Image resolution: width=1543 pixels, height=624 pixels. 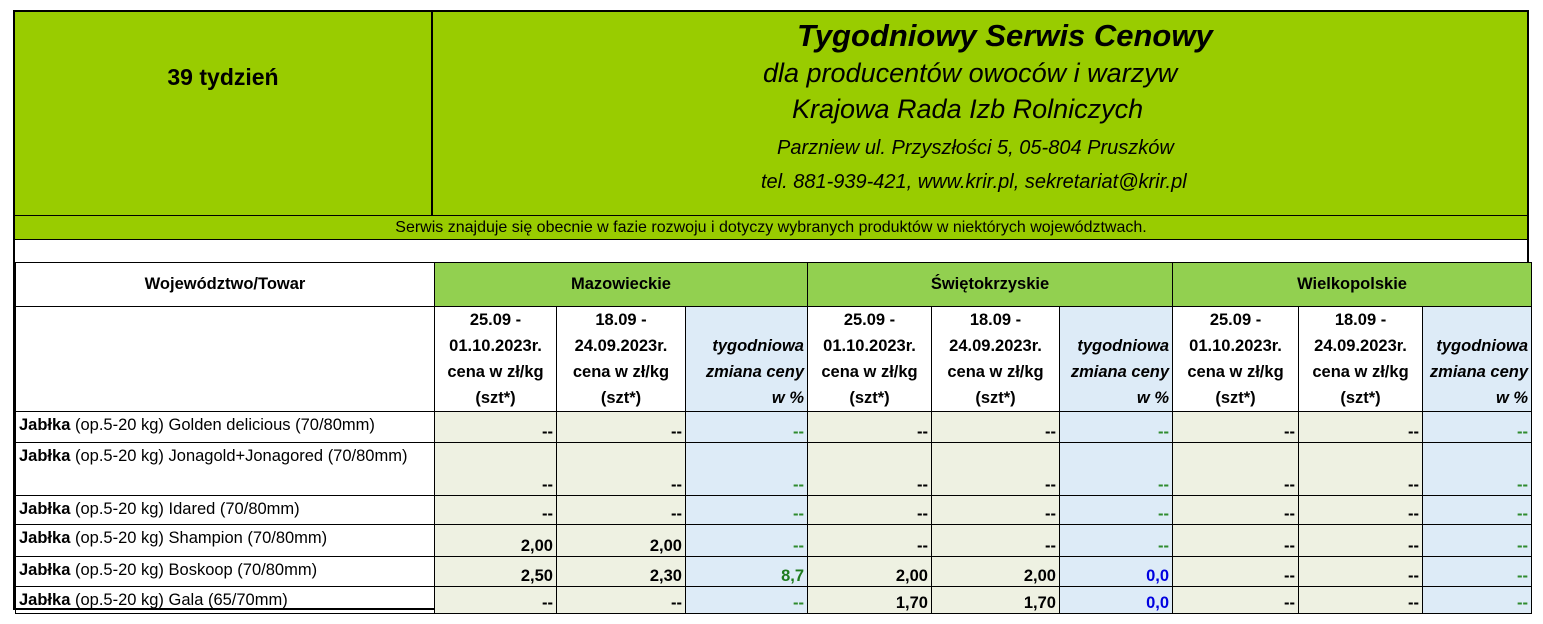 What do you see at coordinates (187, 509) in the screenshot?
I see `product-detail: (op.5-20 kg) Idared (70/80mm)` at bounding box center [187, 509].